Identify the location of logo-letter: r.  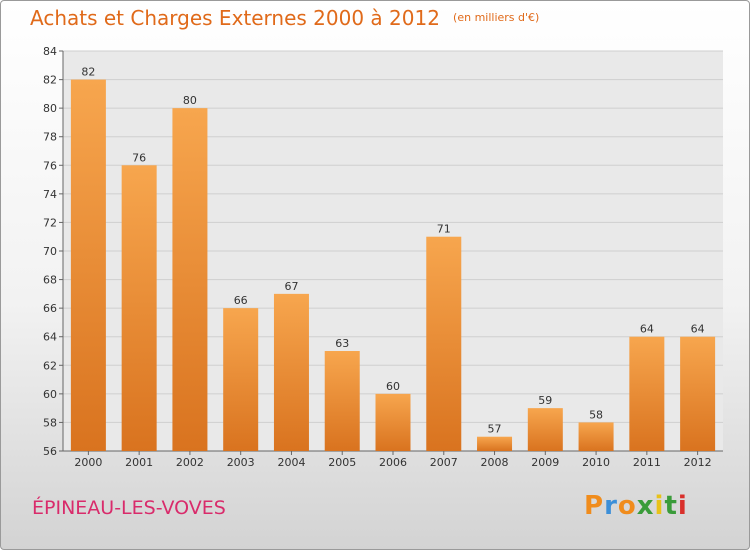
(611, 506).